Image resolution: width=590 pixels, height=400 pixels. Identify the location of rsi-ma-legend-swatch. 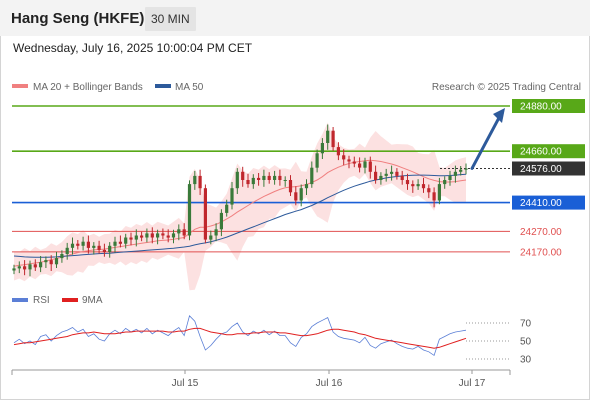
(70, 300).